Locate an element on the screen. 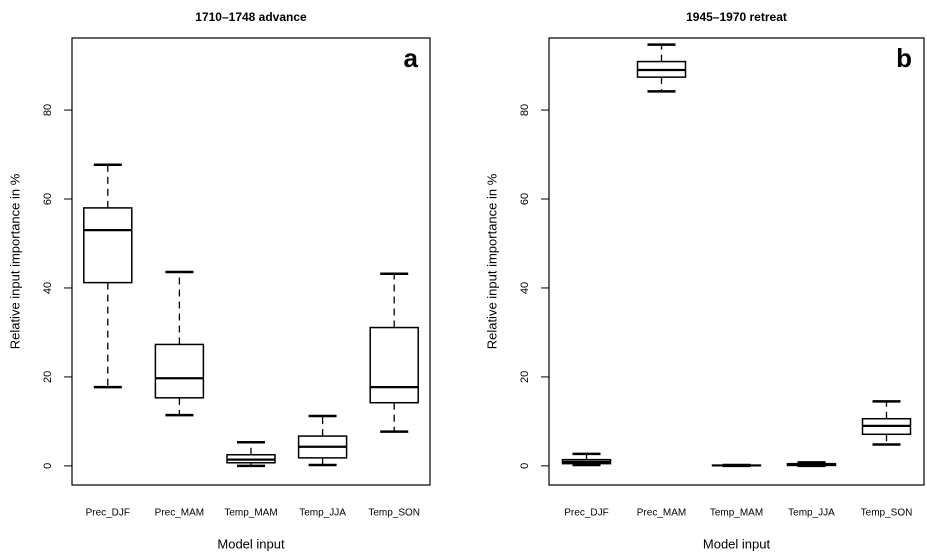  panel-label: a is located at coordinates (411, 58).